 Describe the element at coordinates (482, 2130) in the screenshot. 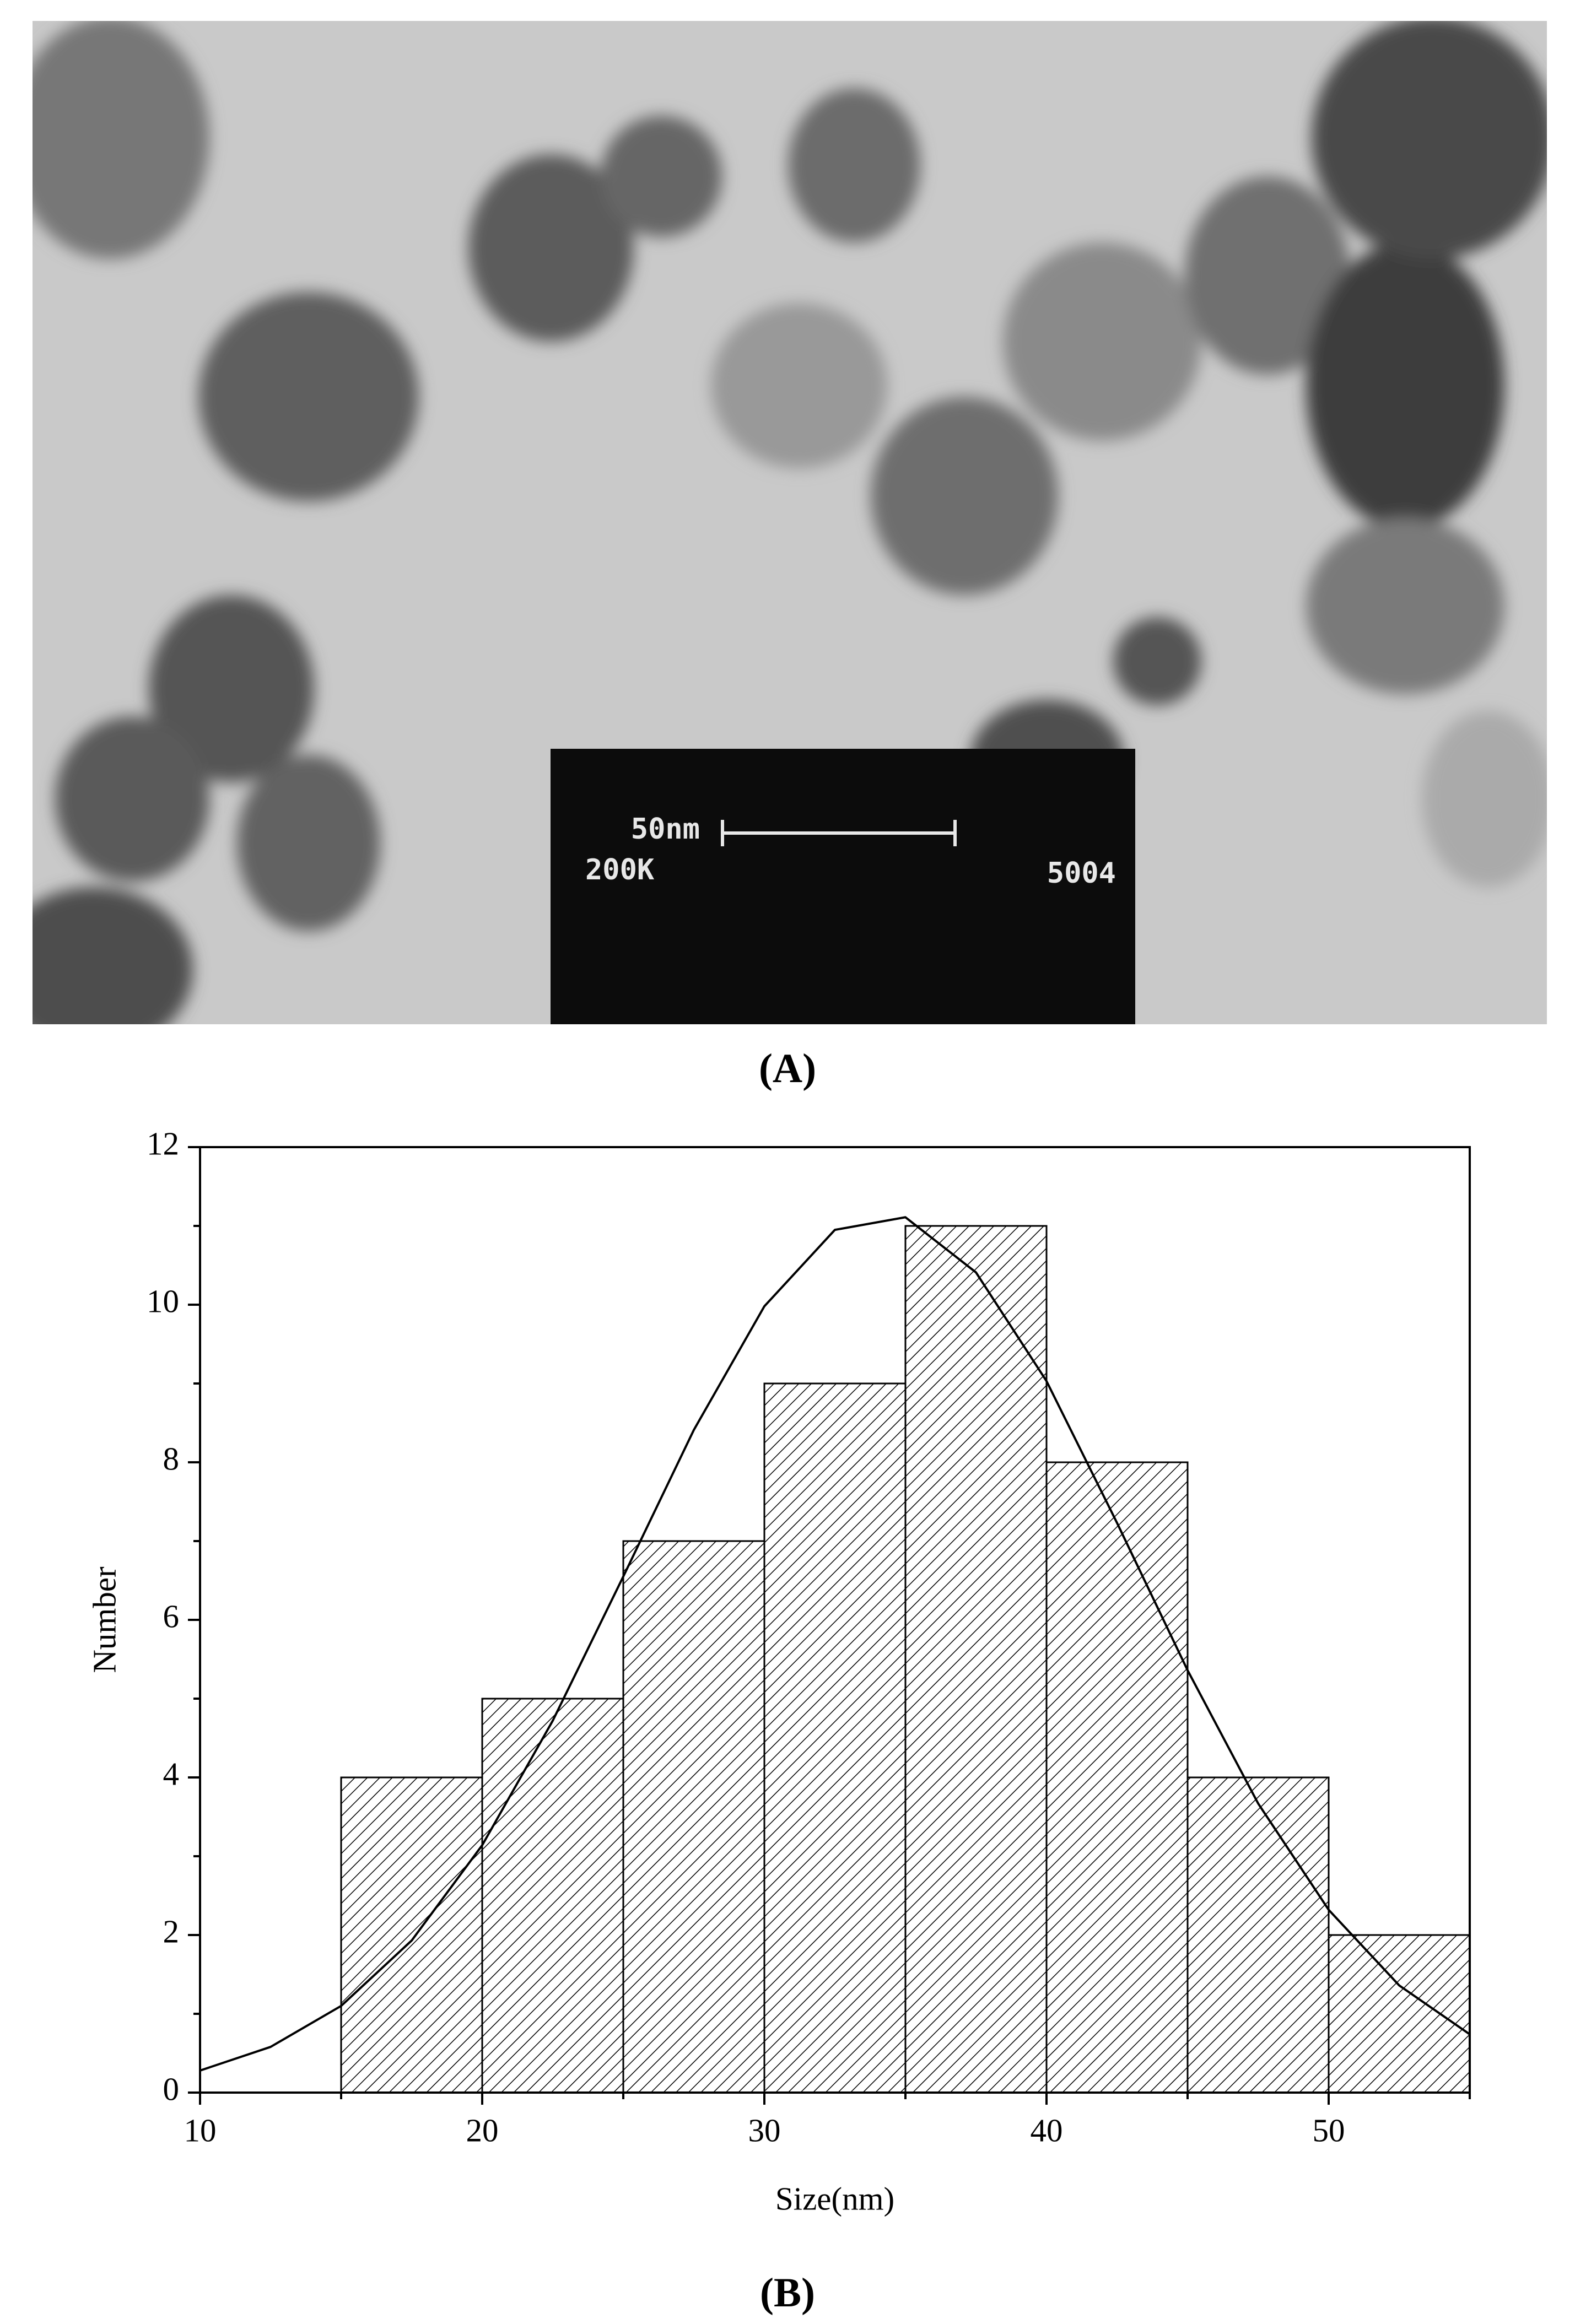

I see `x-tick-label: 20` at that location.